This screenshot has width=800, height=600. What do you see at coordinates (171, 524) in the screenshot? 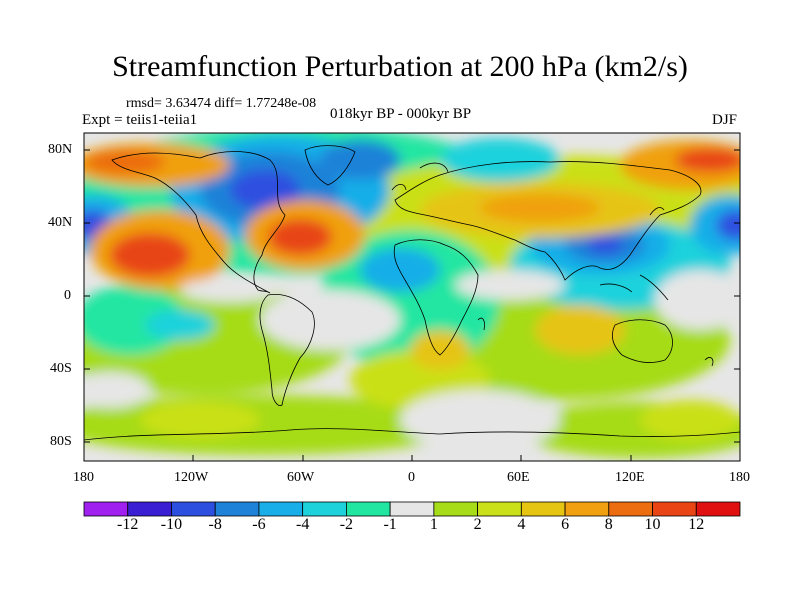
I see `colorbar-label: -10` at bounding box center [171, 524].